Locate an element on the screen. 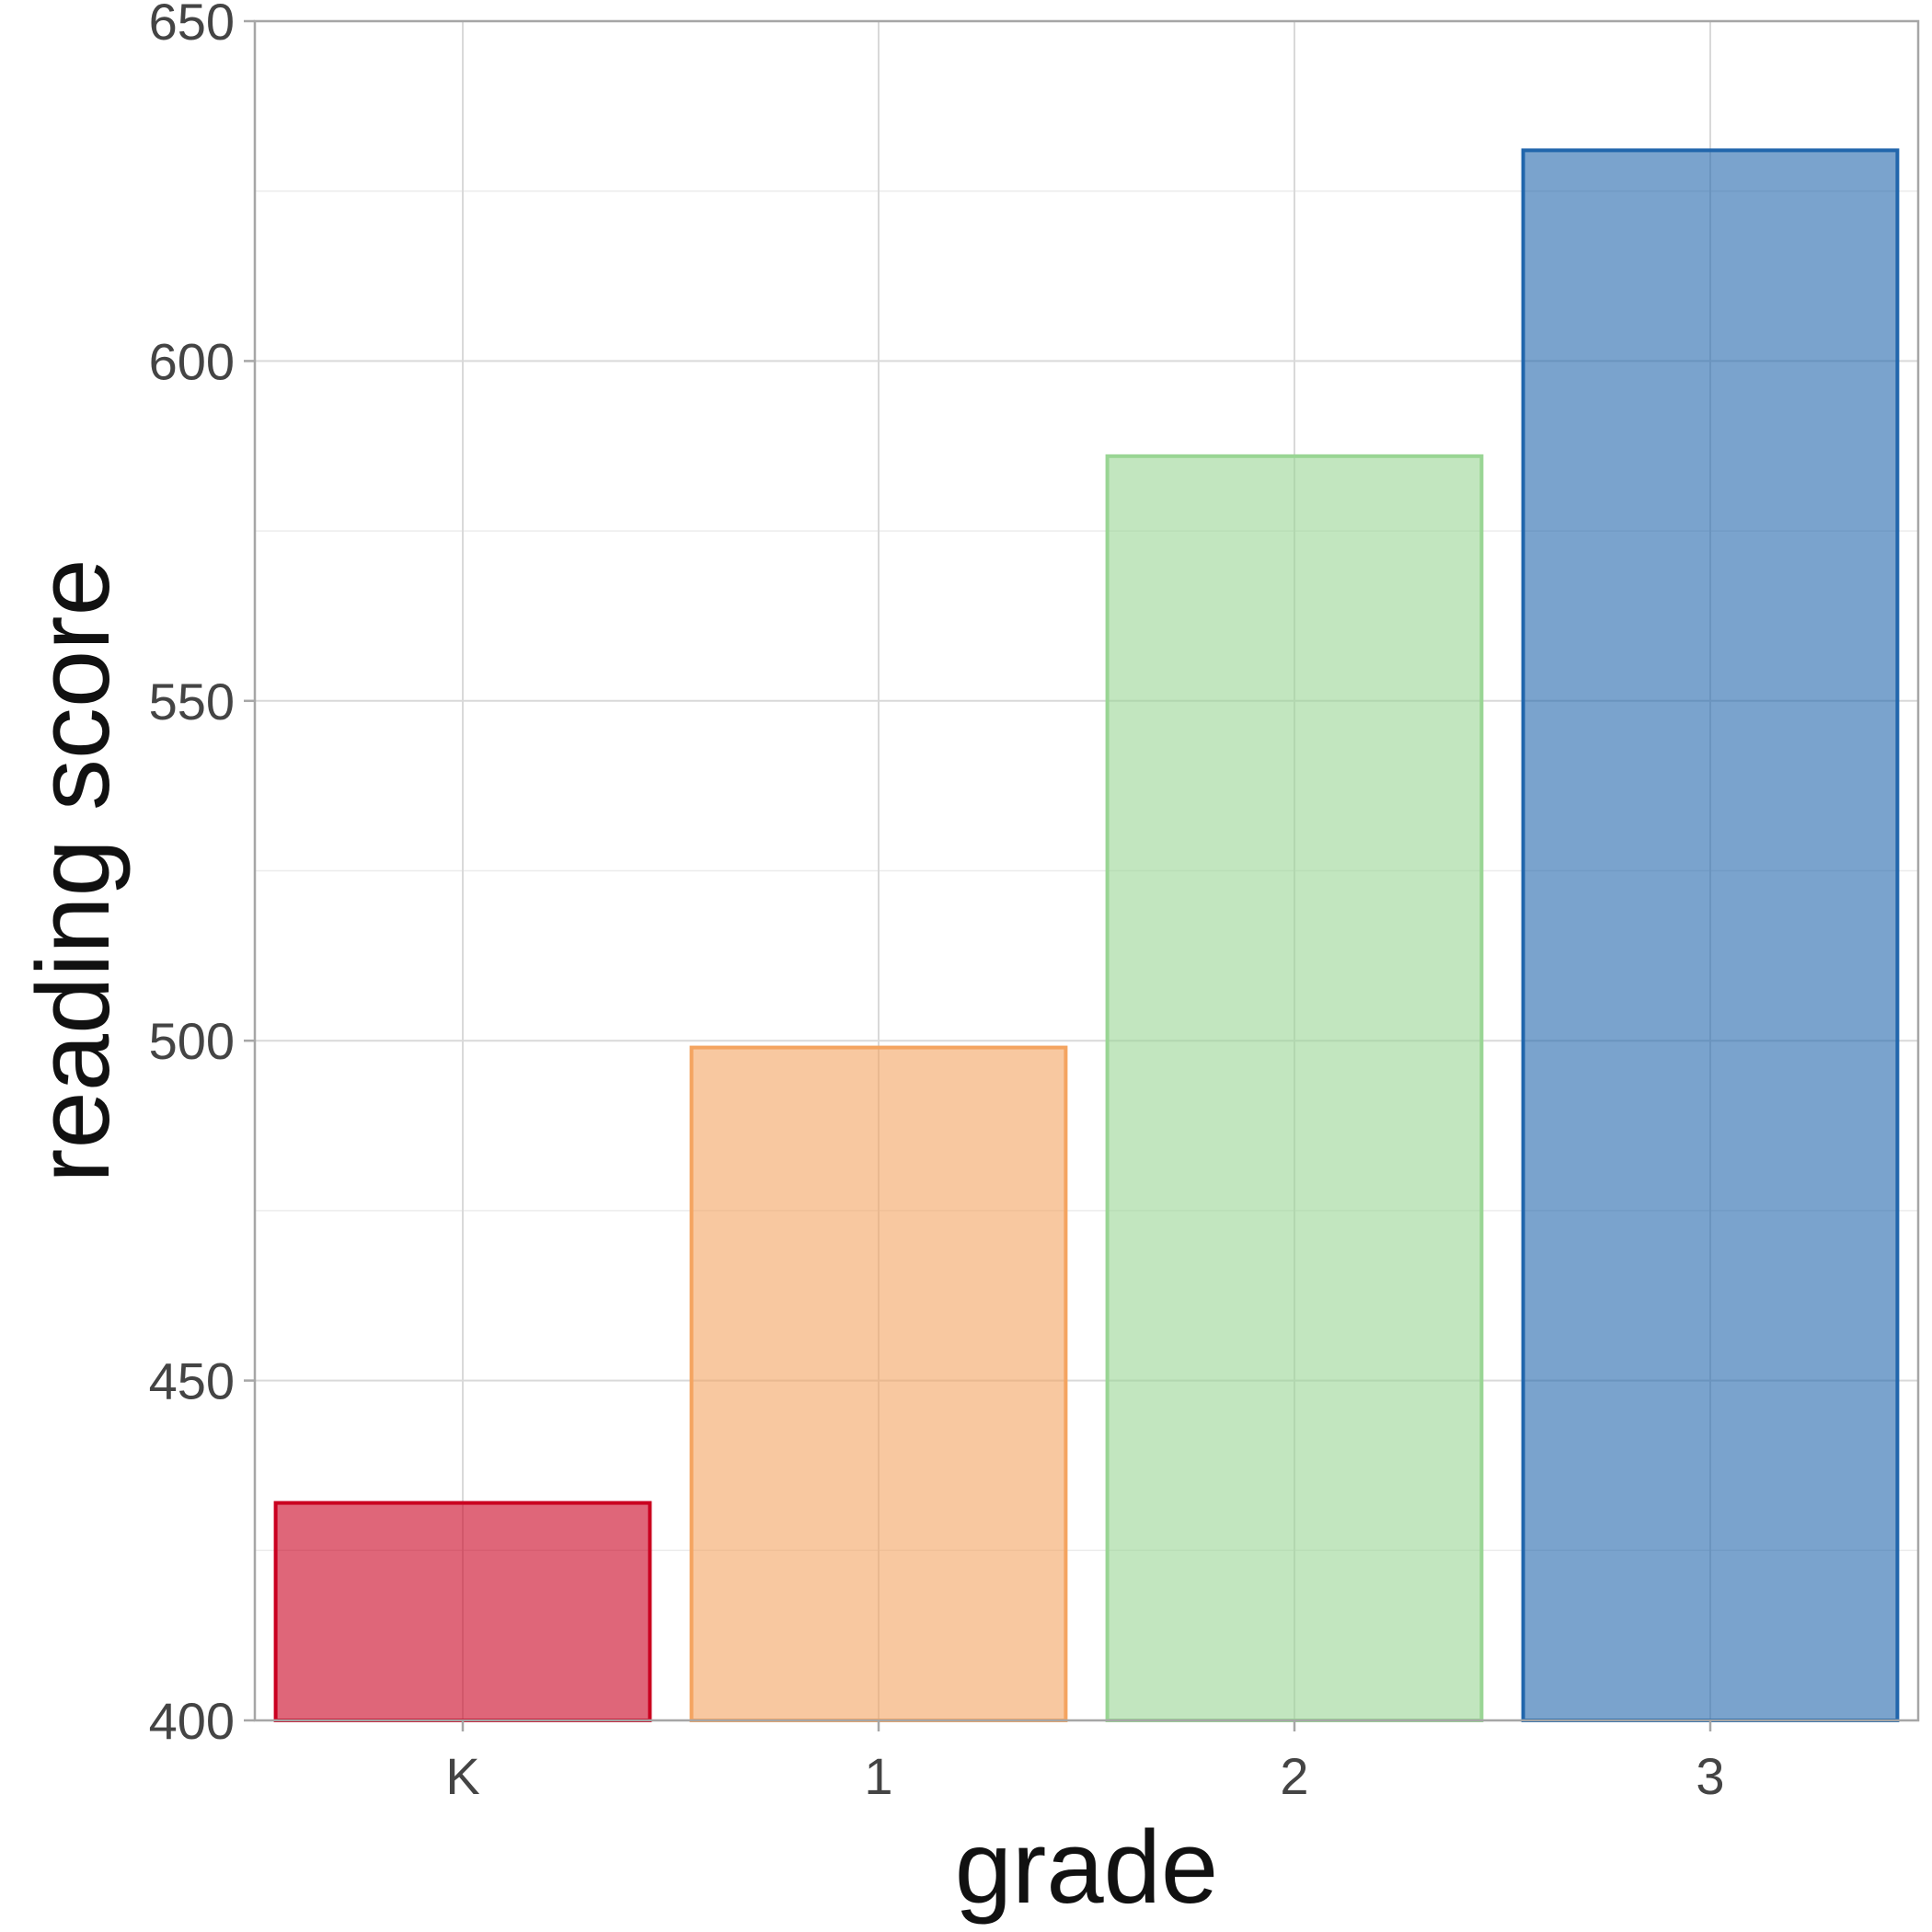 The height and width of the screenshot is (1932, 1932). y-tick-label: 650 is located at coordinates (192, 25).